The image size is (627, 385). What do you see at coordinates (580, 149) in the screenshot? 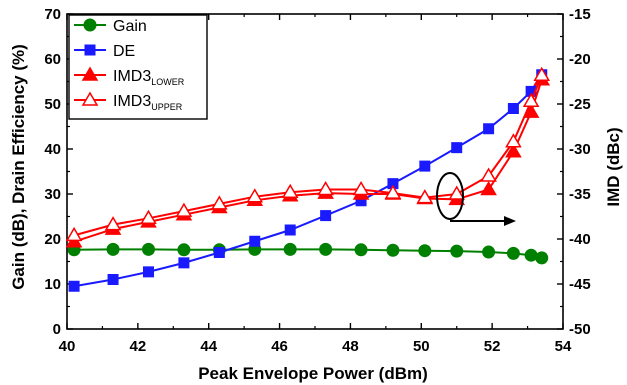
I see `y2-tick-label: -30` at bounding box center [580, 149].